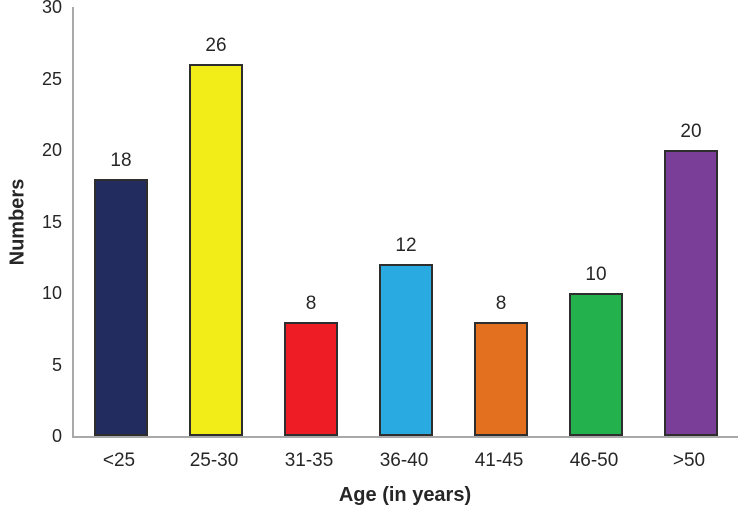 This screenshot has height=513, width=740. Describe the element at coordinates (216, 45) in the screenshot. I see `bar-value-label: 26` at that location.